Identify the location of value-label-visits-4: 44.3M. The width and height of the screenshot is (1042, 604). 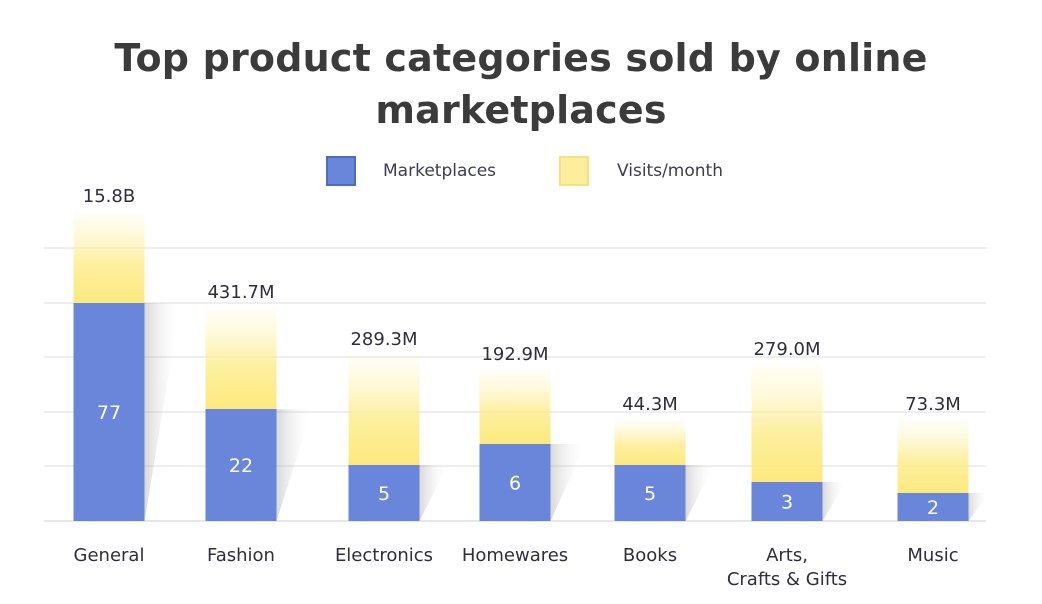
(650, 404).